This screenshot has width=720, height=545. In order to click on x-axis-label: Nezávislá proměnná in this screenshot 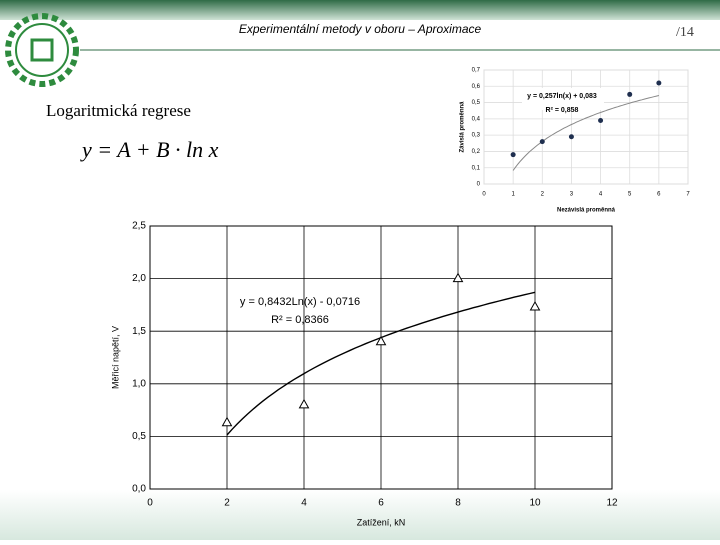, I will do `click(586, 211)`.